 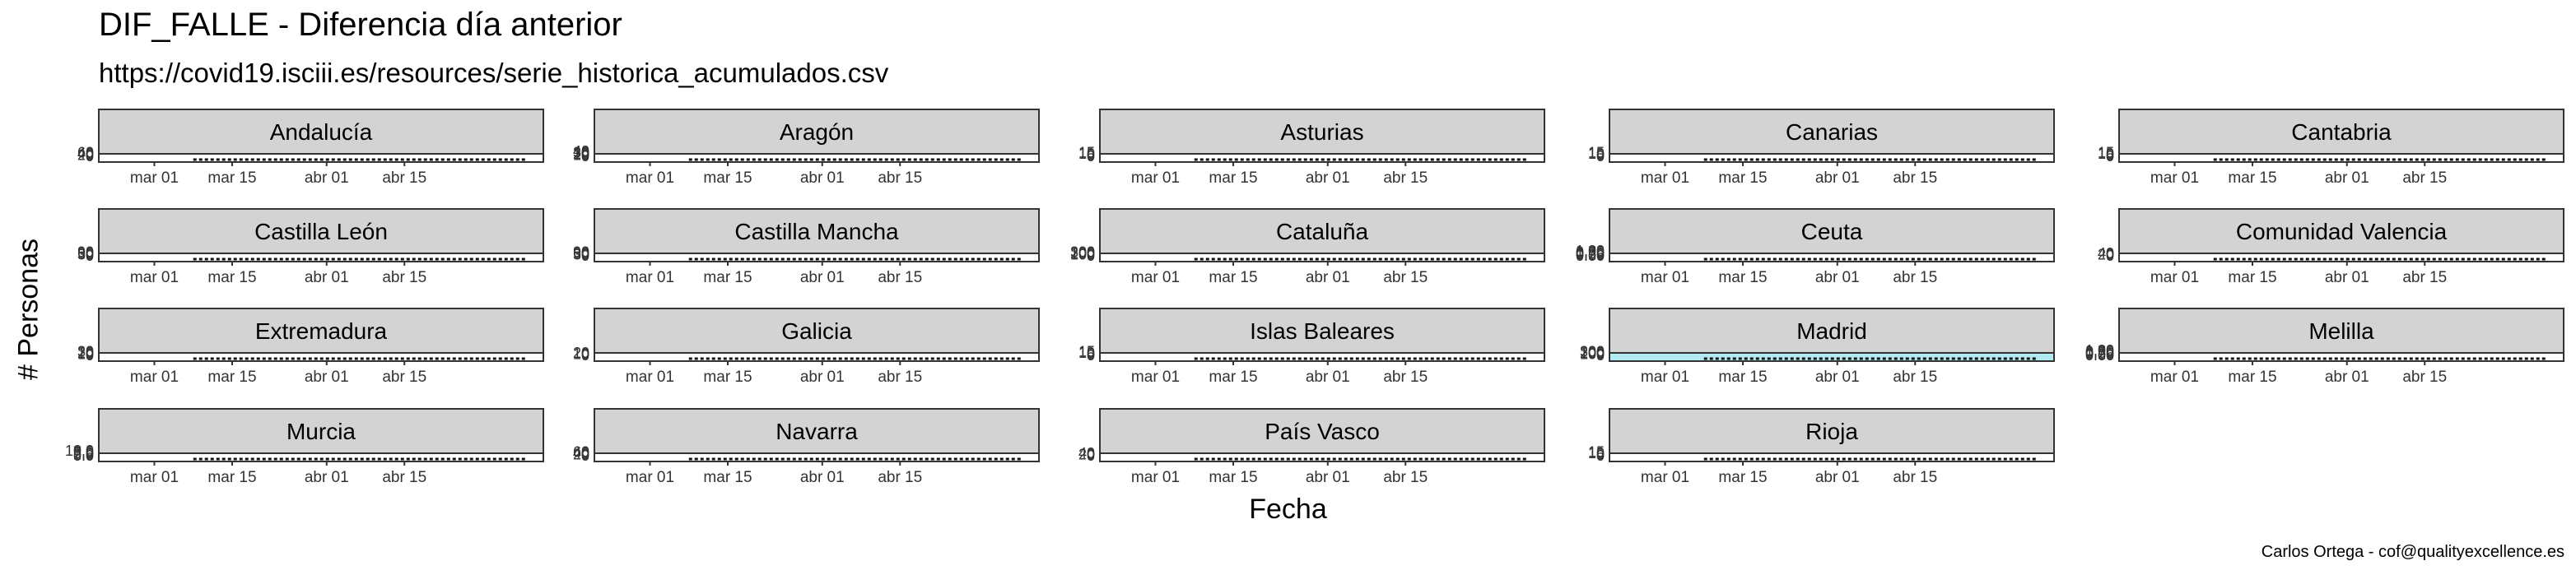 I want to click on y-tick-label-ceuta: 0.00, so click(x=1590, y=256).